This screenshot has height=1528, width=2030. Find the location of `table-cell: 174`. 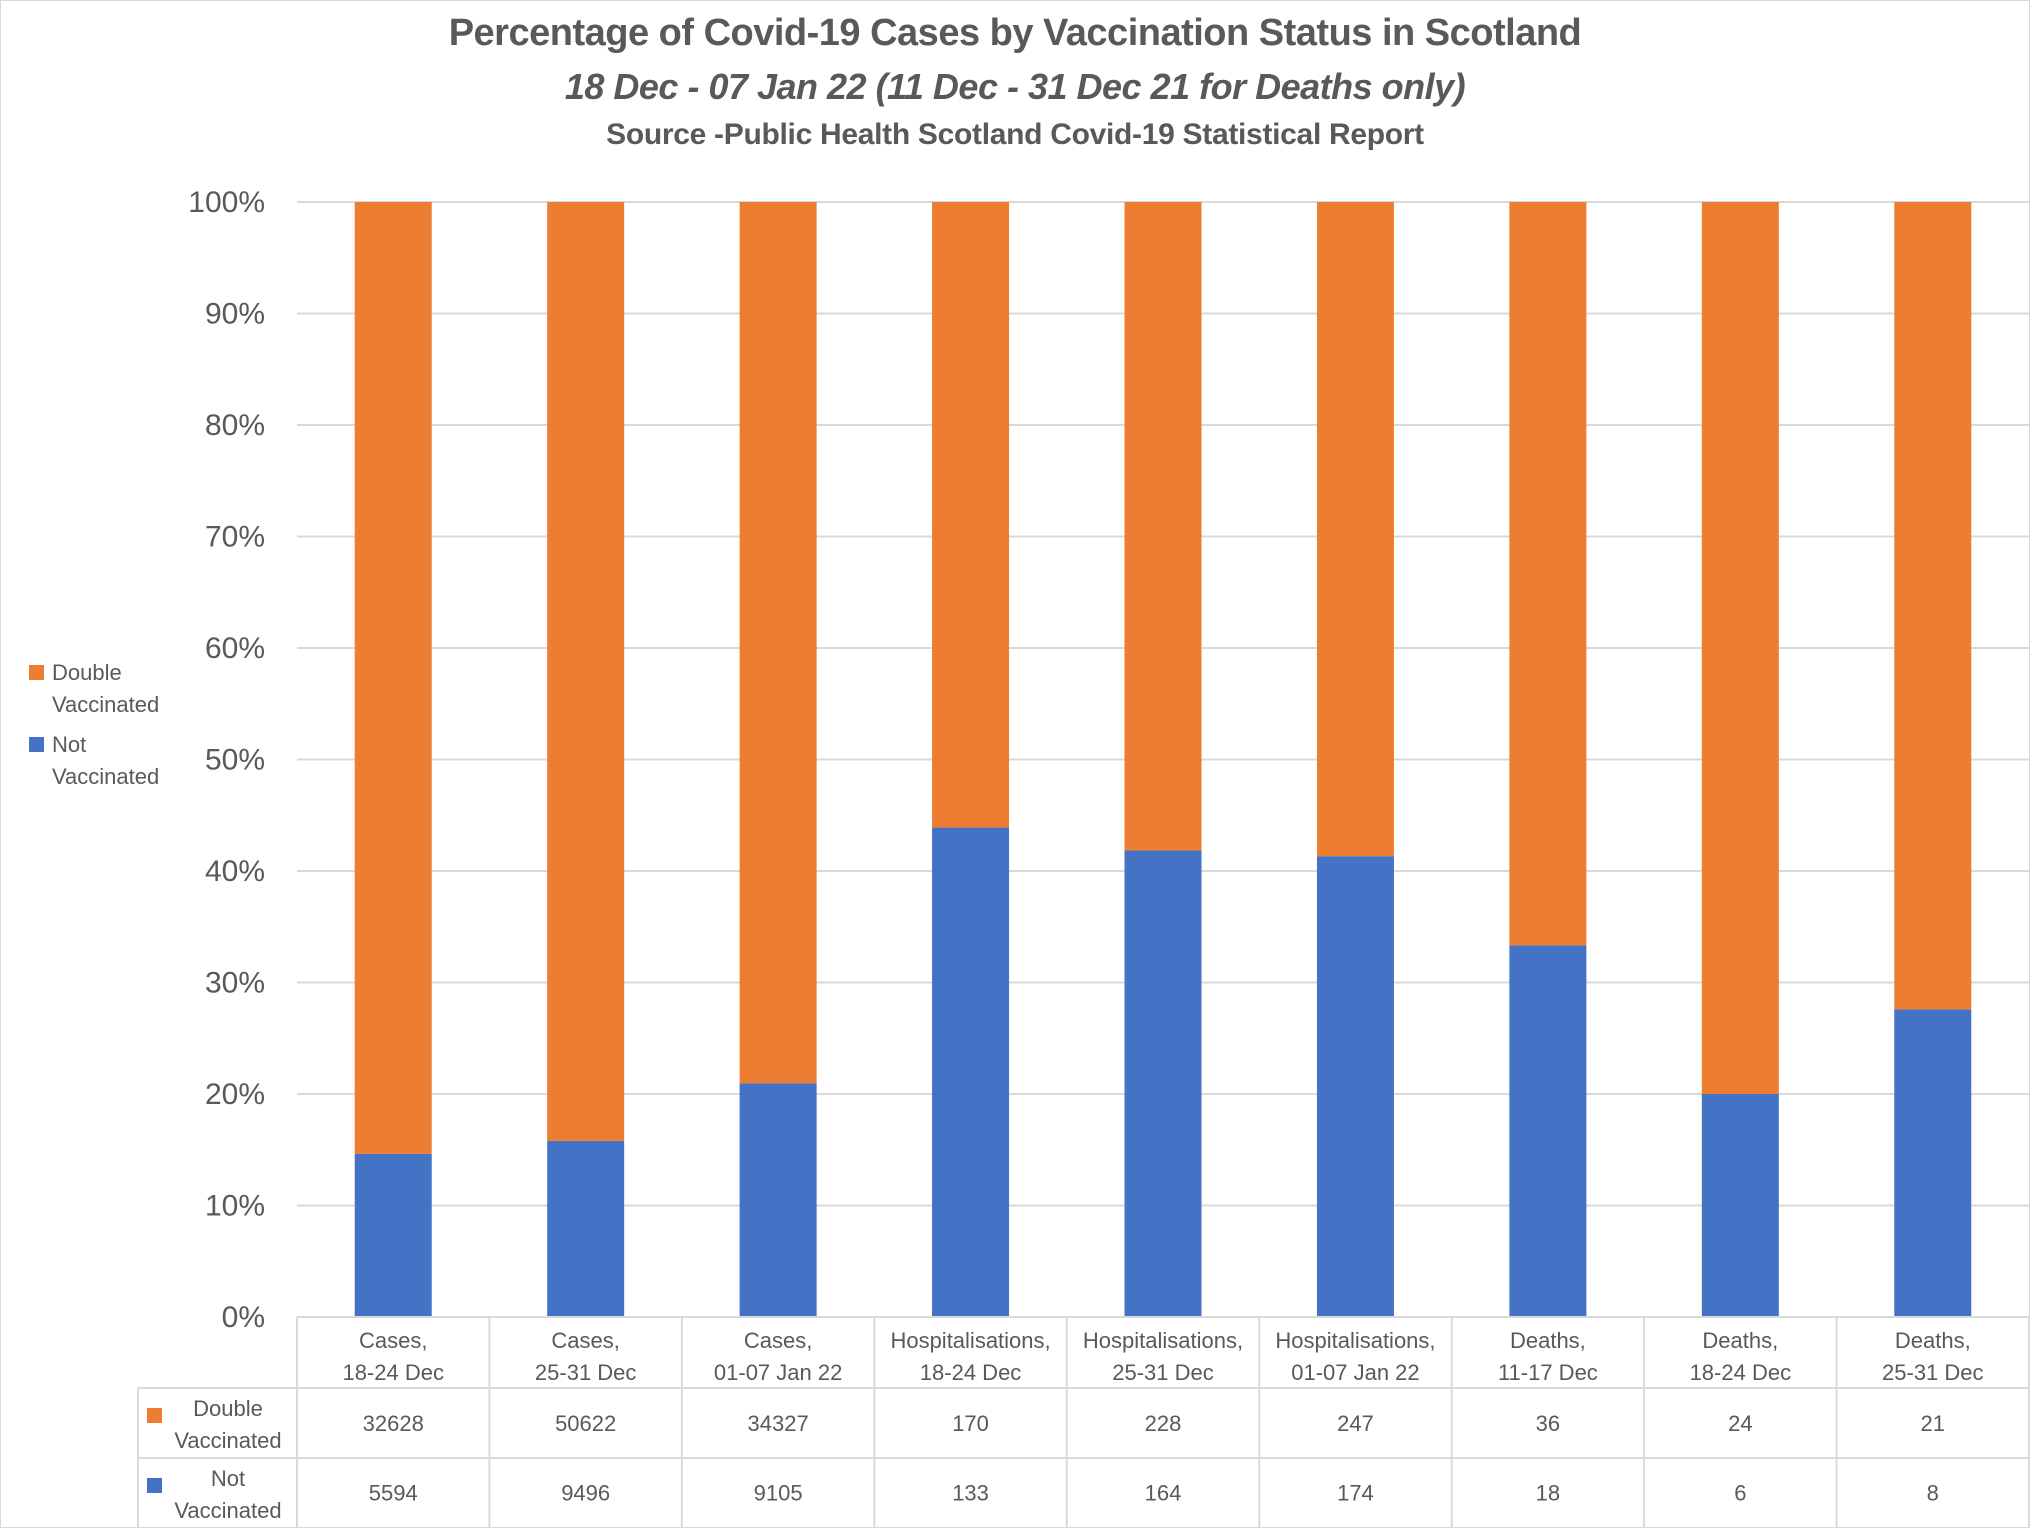

table-cell: 174 is located at coordinates (1355, 1493).